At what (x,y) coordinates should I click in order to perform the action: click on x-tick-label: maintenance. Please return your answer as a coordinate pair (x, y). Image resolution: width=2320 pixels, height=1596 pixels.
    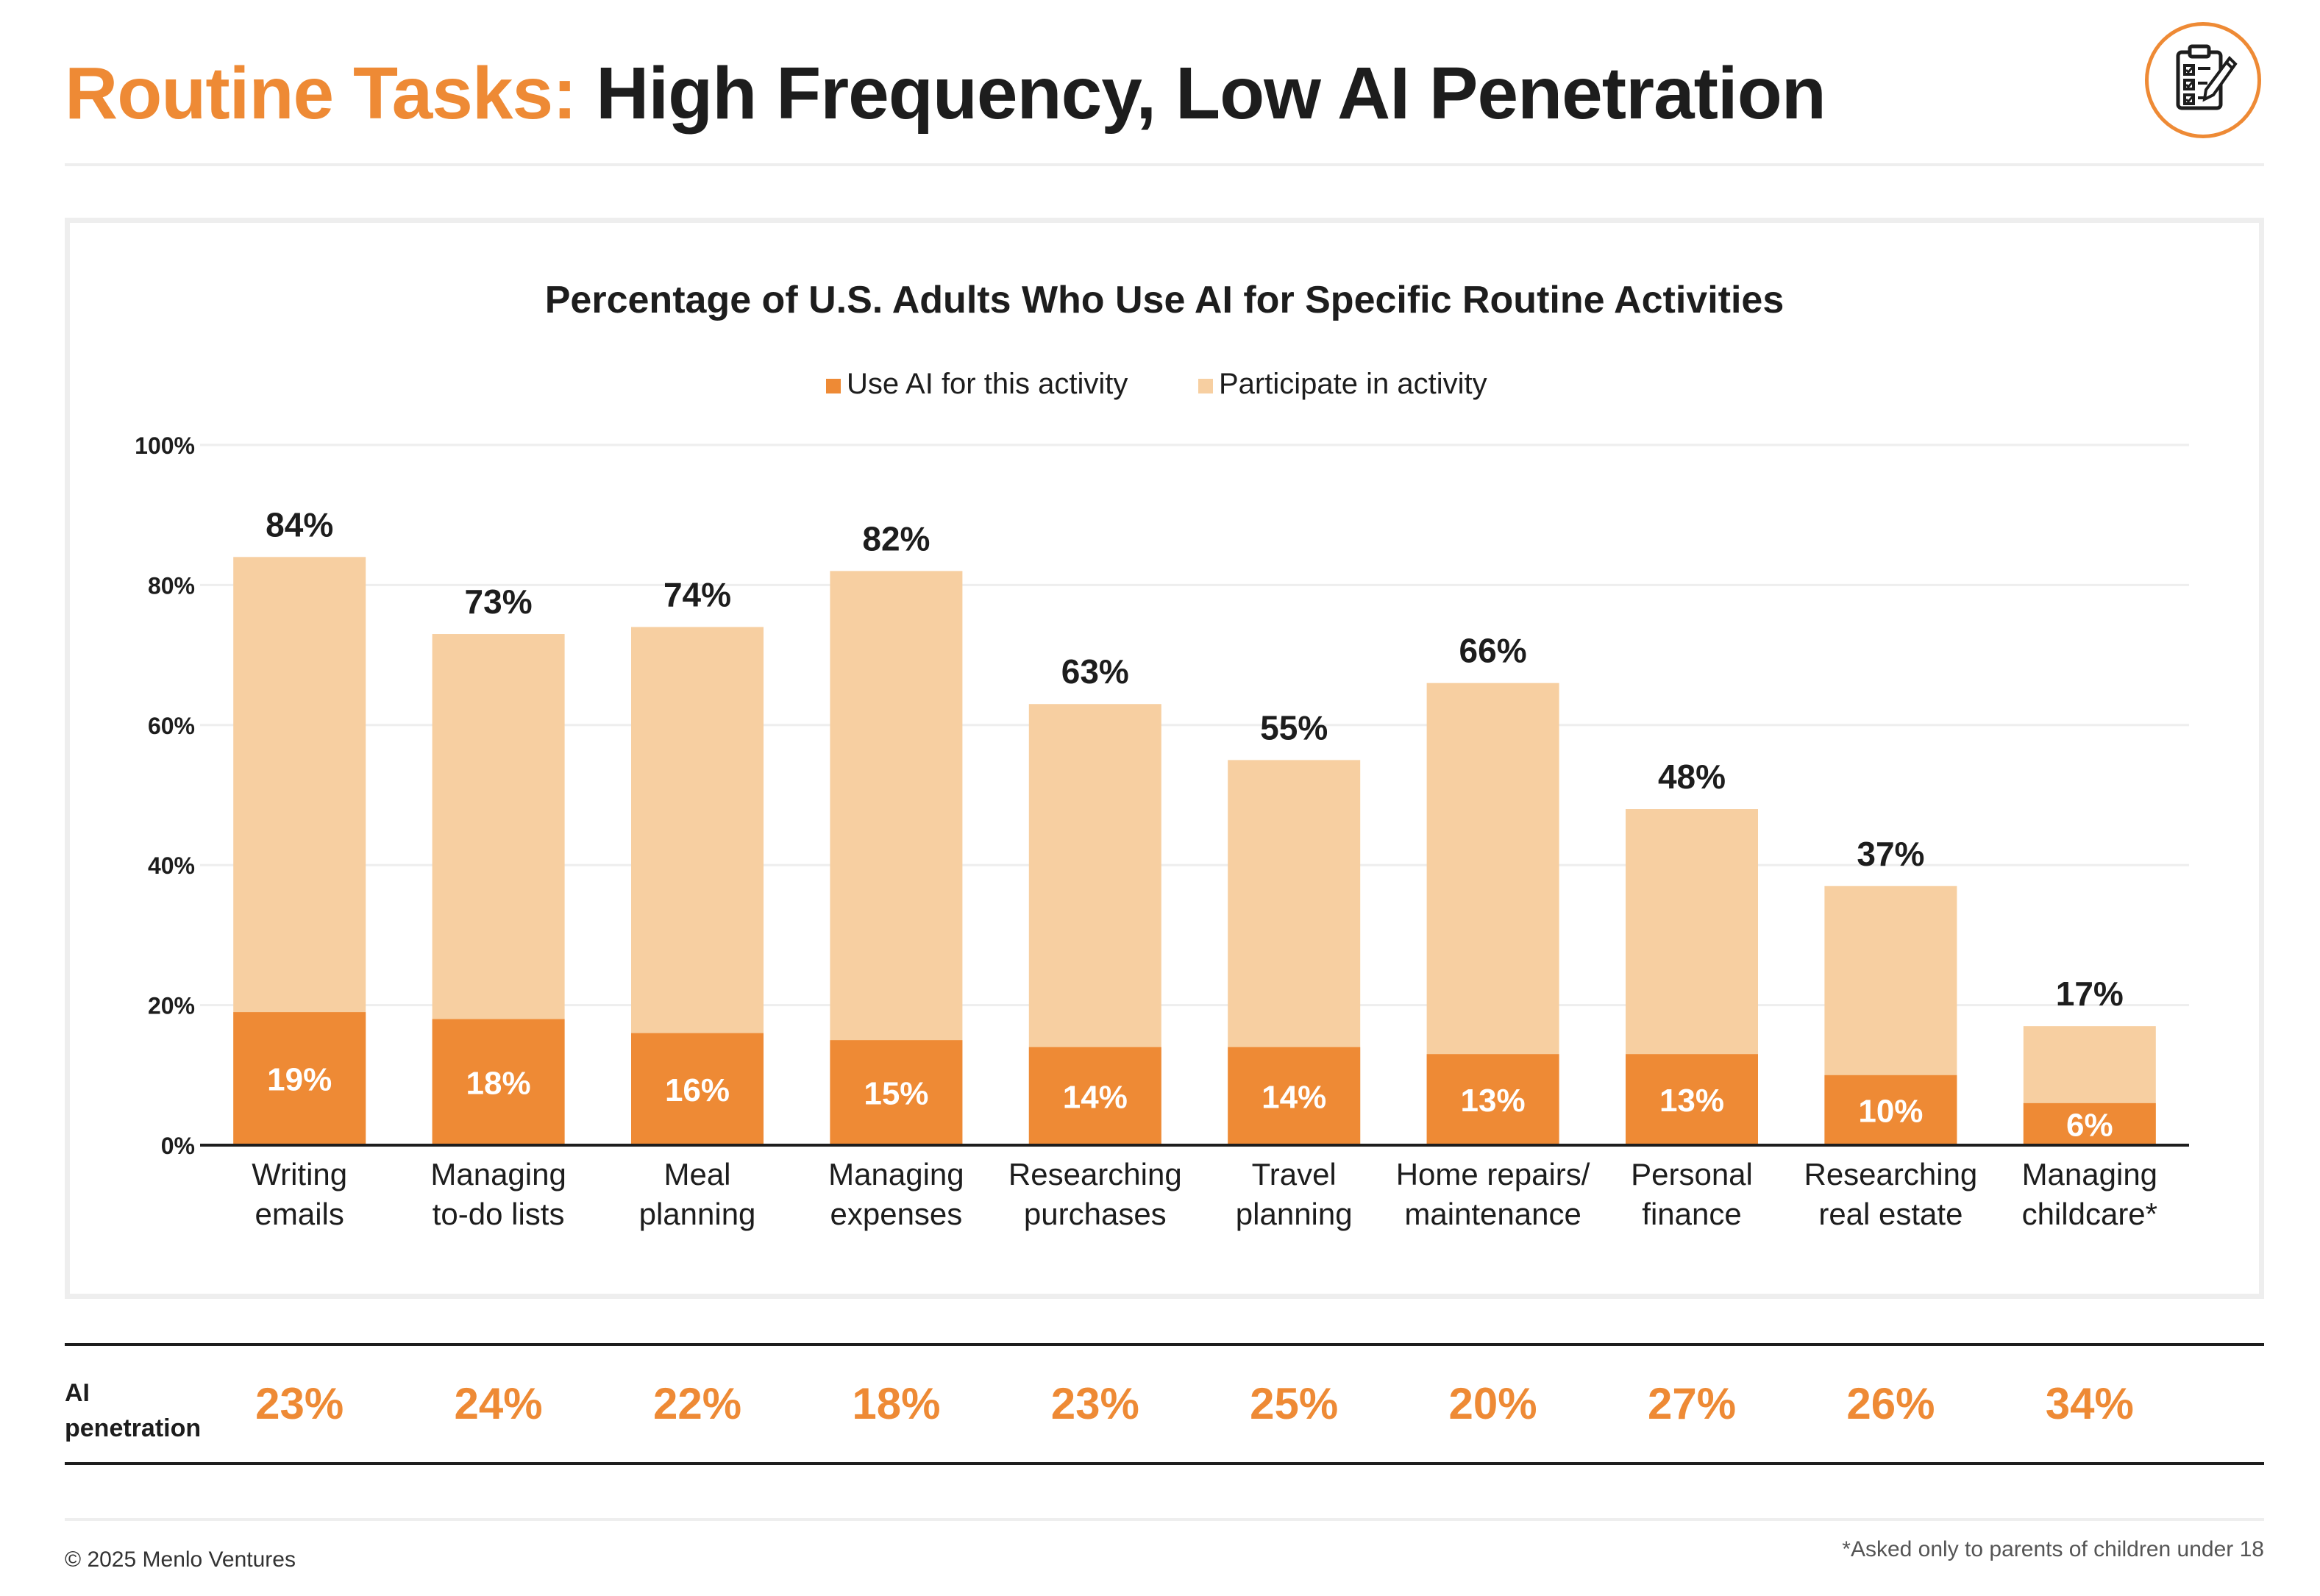
    Looking at the image, I should click on (1492, 1214).